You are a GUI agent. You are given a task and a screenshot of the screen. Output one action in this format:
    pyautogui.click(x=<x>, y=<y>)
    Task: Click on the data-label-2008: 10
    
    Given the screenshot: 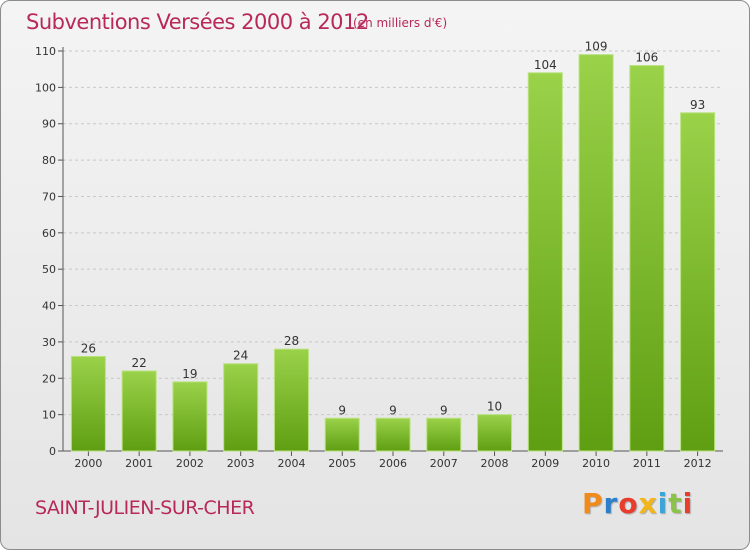 What is the action you would take?
    pyautogui.click(x=494, y=407)
    